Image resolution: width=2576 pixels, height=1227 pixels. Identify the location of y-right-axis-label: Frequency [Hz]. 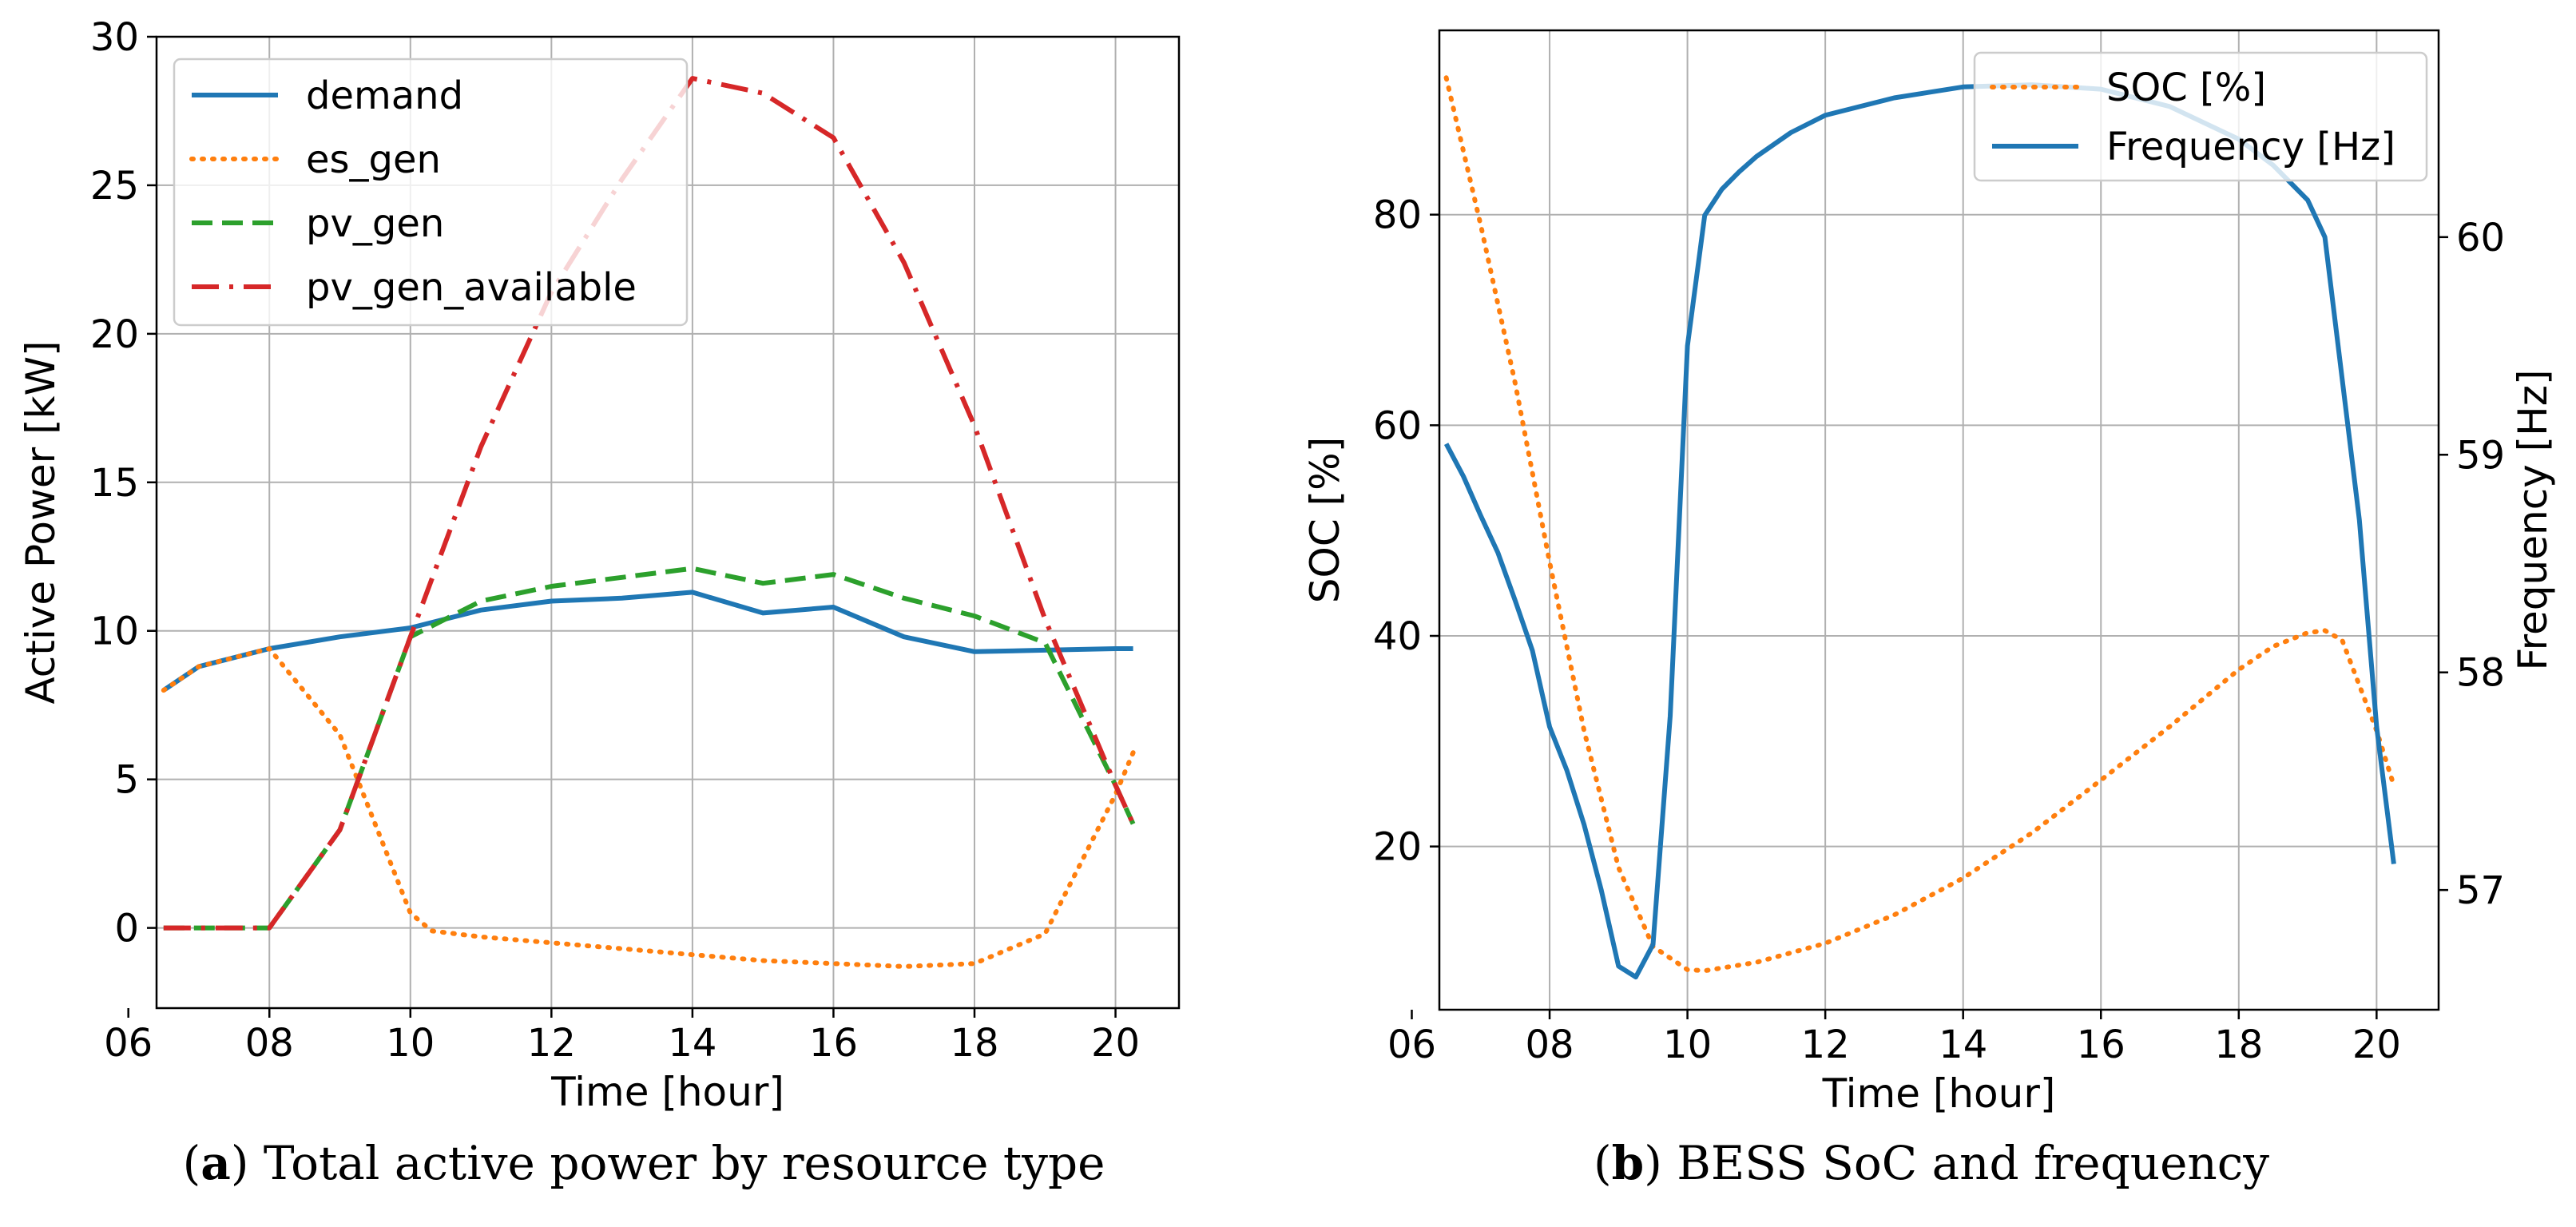
(2533, 519).